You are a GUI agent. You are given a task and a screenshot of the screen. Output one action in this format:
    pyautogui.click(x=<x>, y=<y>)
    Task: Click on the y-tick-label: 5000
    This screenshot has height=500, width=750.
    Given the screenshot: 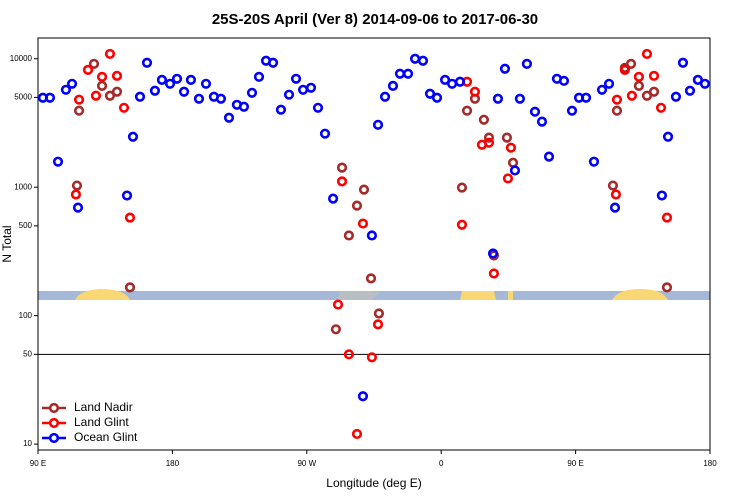 What is the action you would take?
    pyautogui.click(x=23, y=97)
    